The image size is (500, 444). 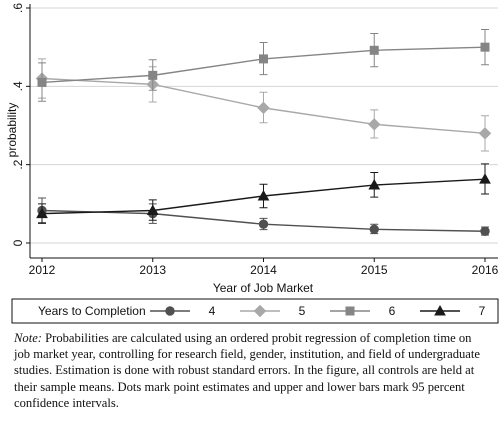 I want to click on x-tick-label: 2015, so click(x=374, y=270).